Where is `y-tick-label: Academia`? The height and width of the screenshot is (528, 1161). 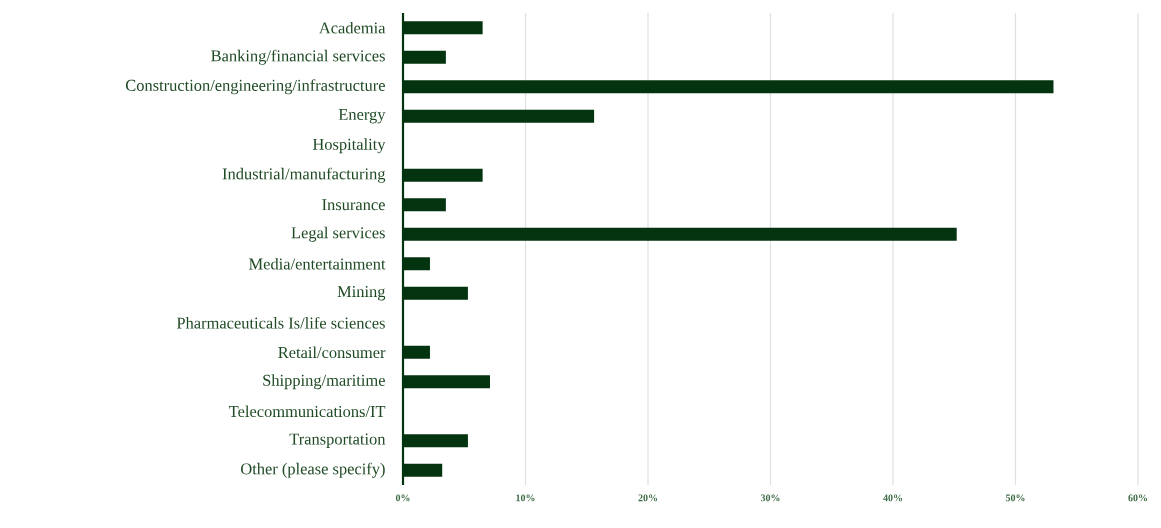 y-tick-label: Academia is located at coordinates (352, 27).